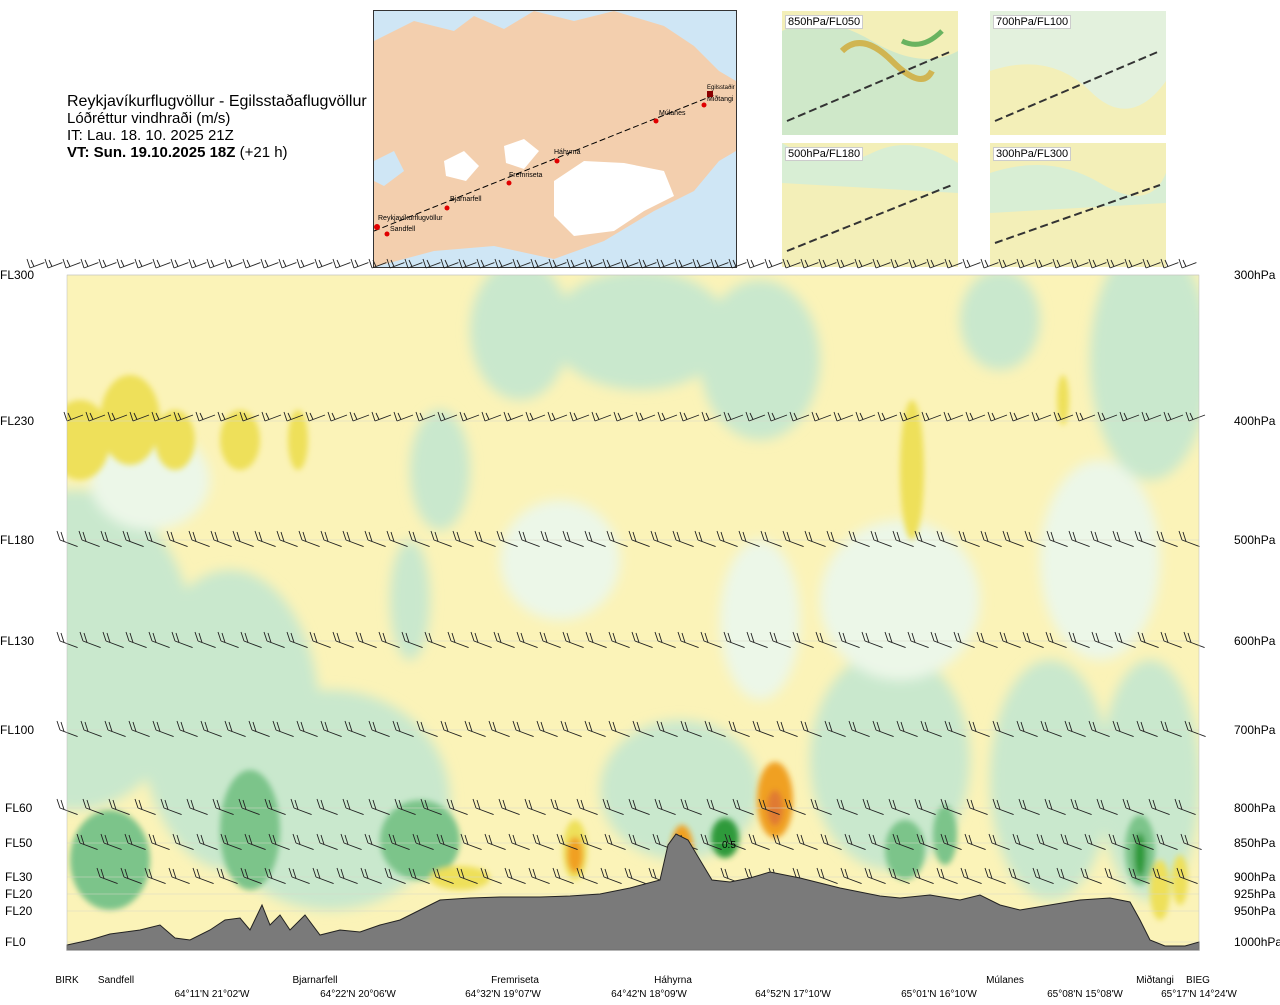 Image resolution: width=1280 pixels, height=1005 pixels. I want to click on inset-700-label: 700hPa/FL100, so click(1032, 22).